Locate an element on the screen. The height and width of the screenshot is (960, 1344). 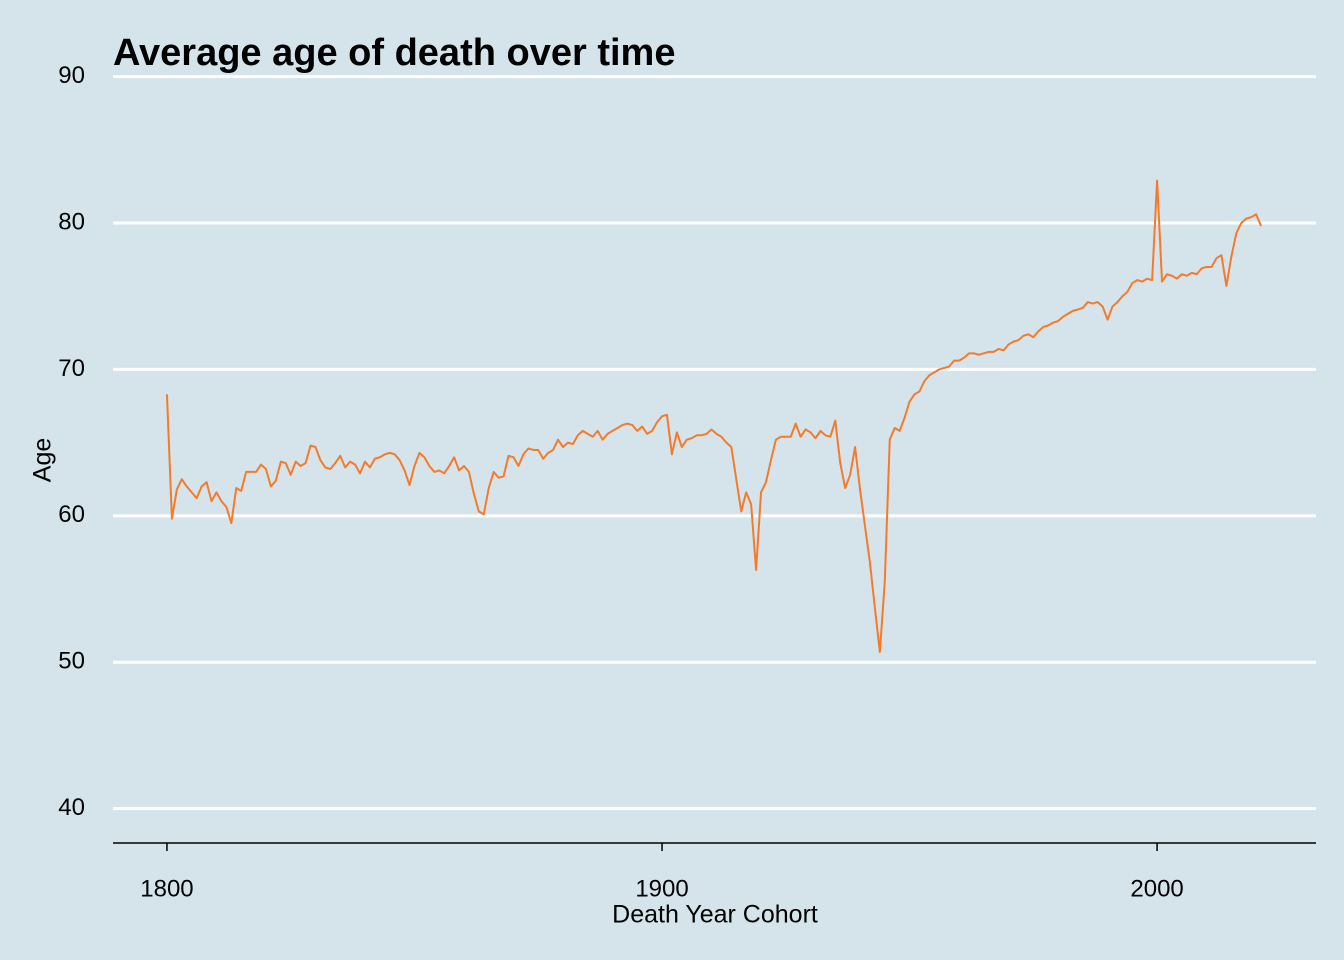
x-tick-label: 2000 is located at coordinates (1156, 888).